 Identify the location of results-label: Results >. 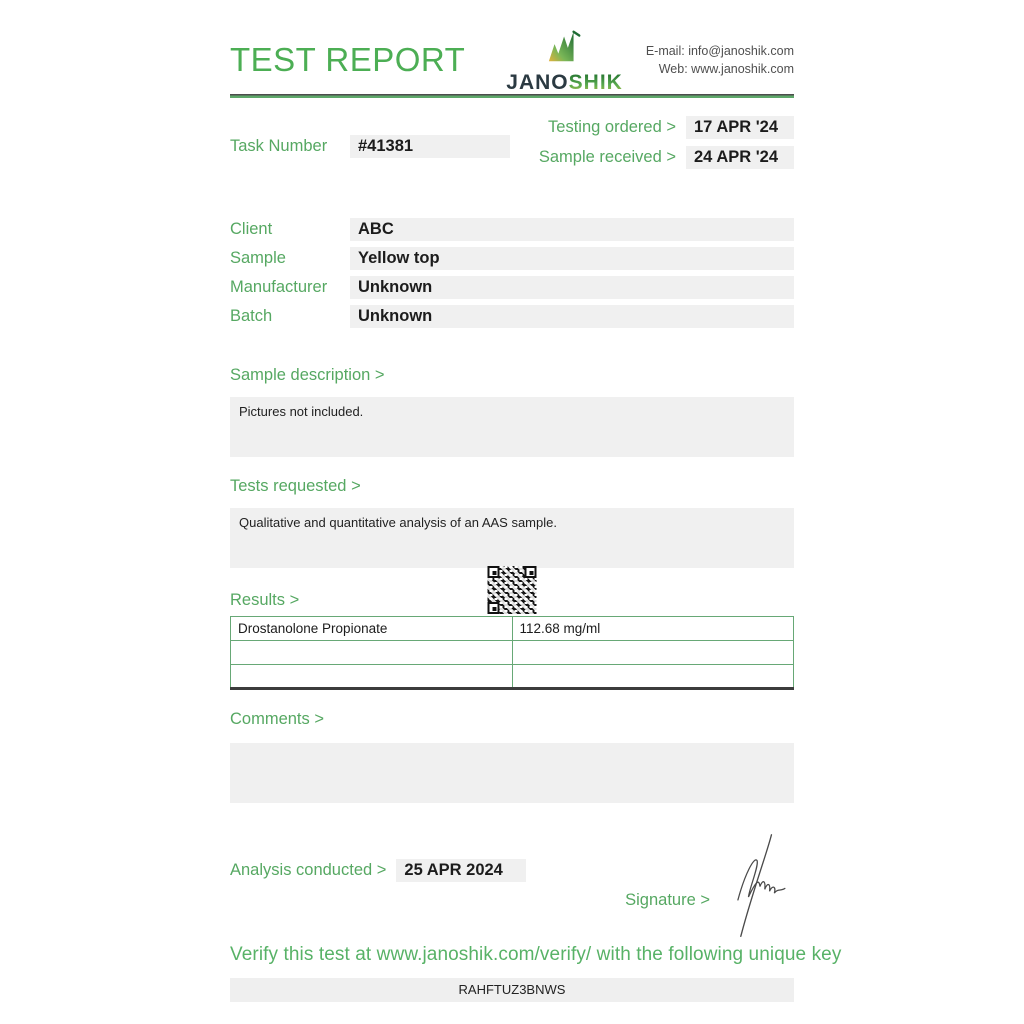
(265, 600).